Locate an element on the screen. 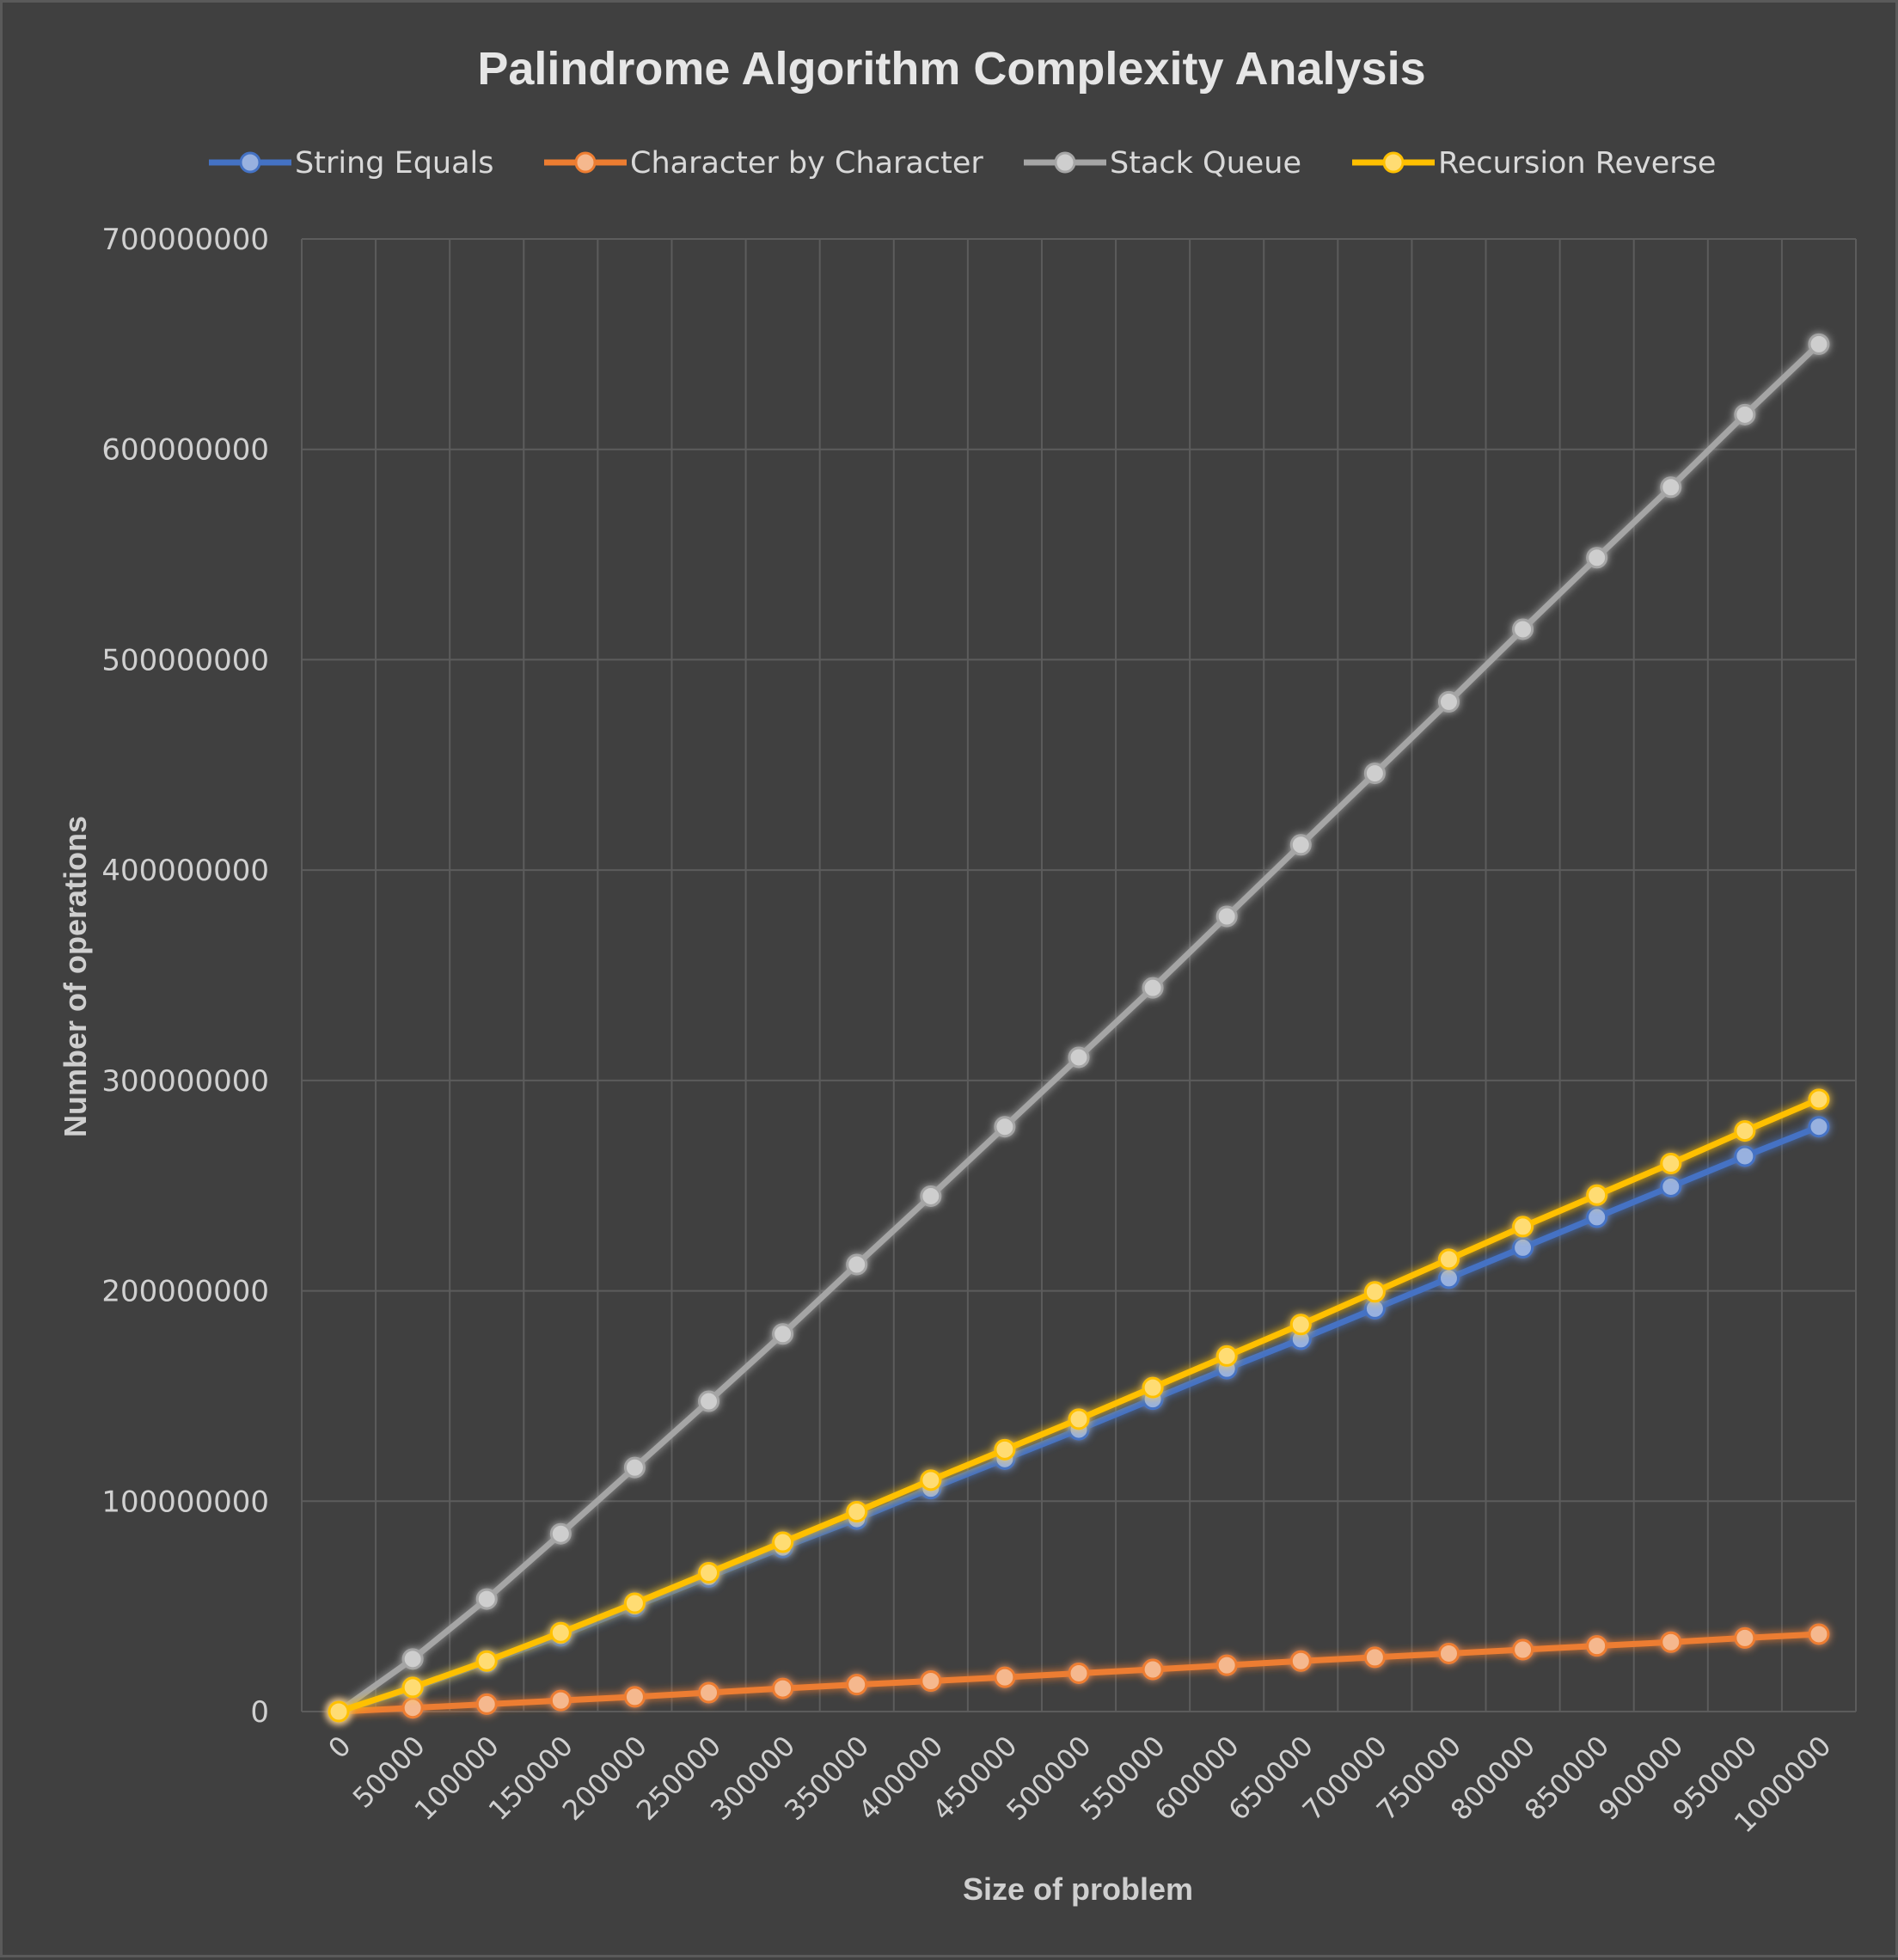 This screenshot has width=1898, height=1960. y-tick-label: 500000000 is located at coordinates (185, 660).